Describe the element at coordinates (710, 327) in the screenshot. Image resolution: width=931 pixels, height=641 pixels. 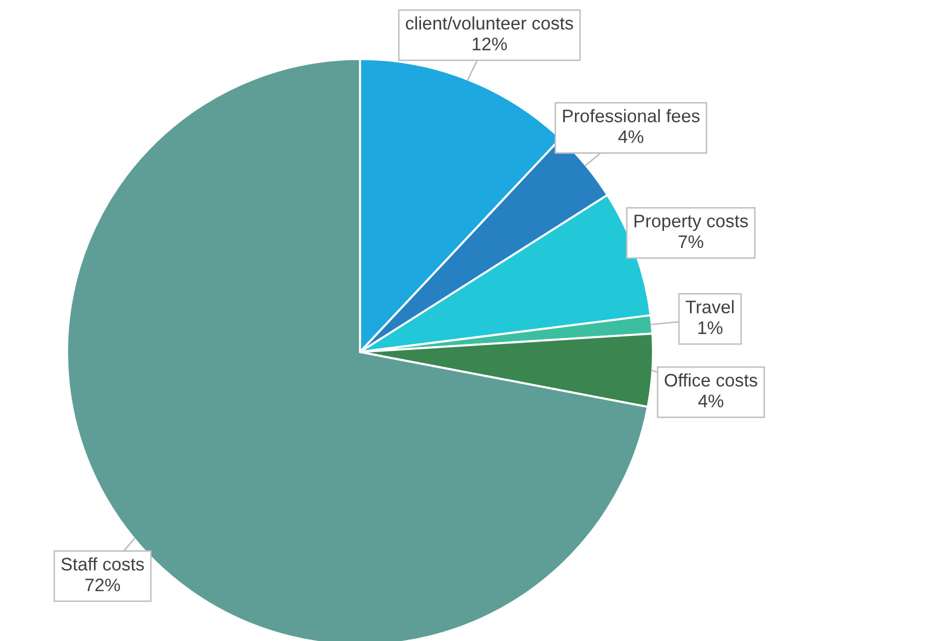
I see `data-label: 1%` at that location.